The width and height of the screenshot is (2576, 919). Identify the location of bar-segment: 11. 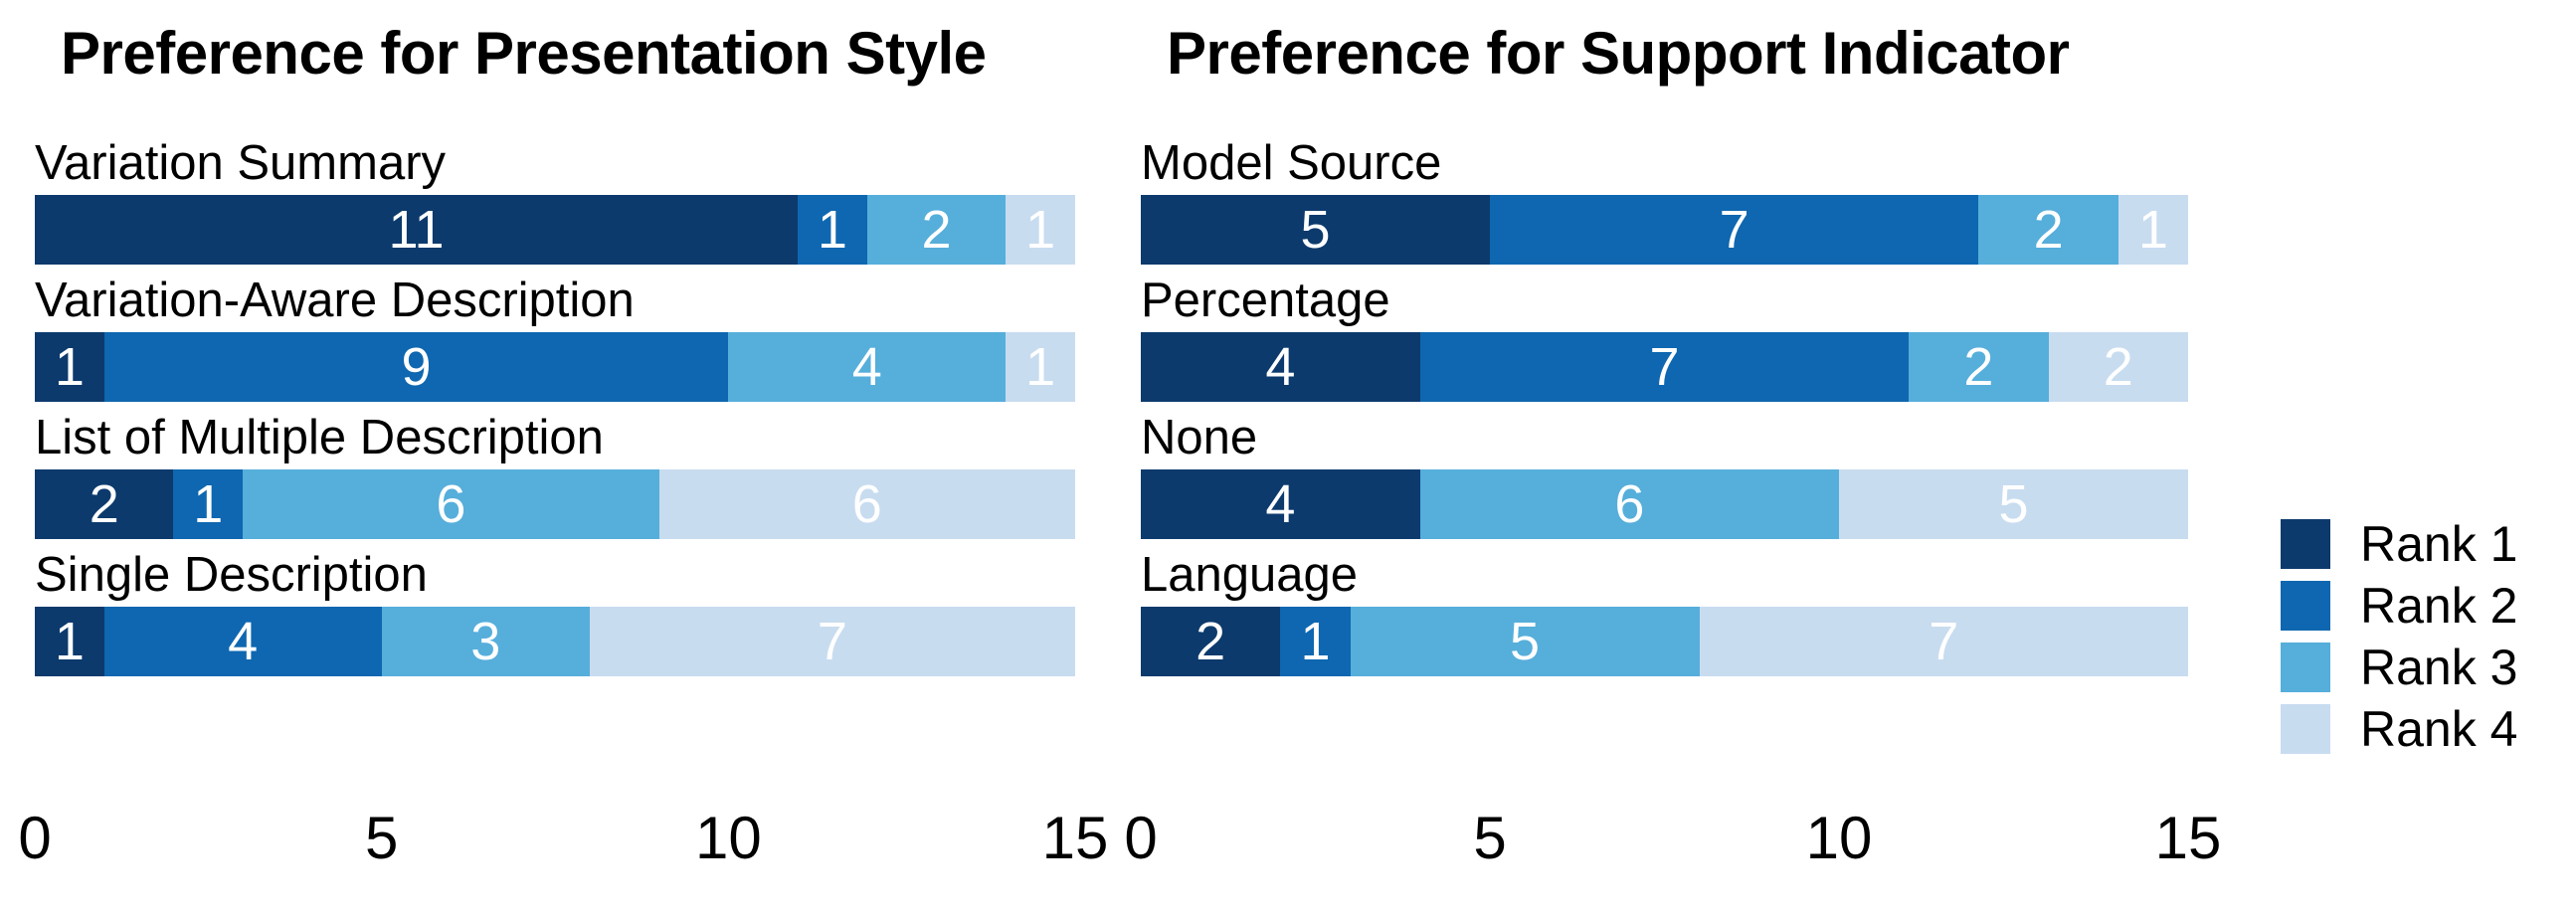
(417, 230).